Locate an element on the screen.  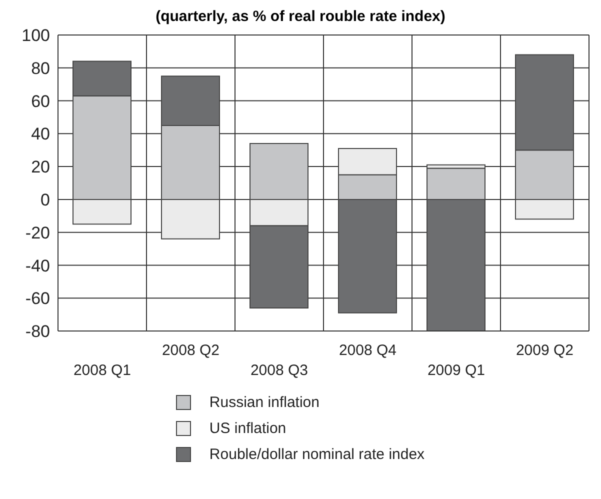
y-tick-label: 60 is located at coordinates (40, 101).